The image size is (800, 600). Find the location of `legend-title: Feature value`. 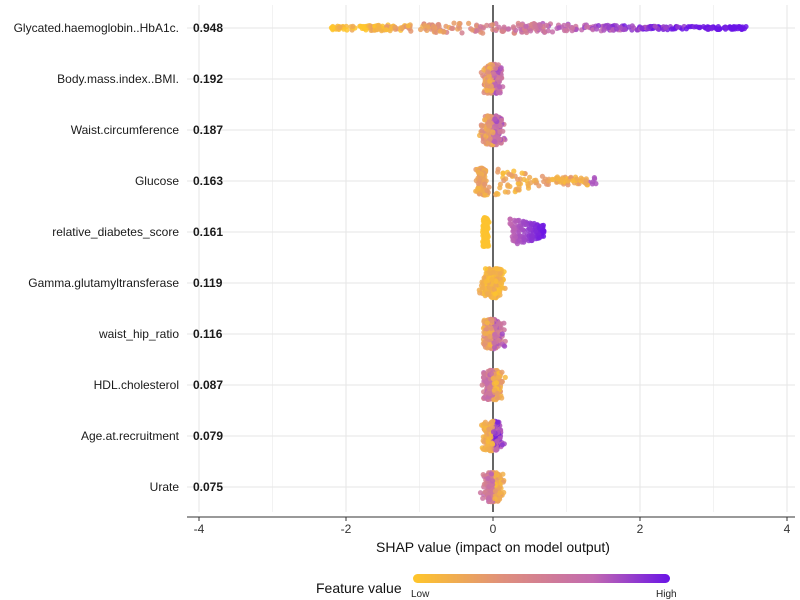

legend-title: Feature value is located at coordinates (359, 588).